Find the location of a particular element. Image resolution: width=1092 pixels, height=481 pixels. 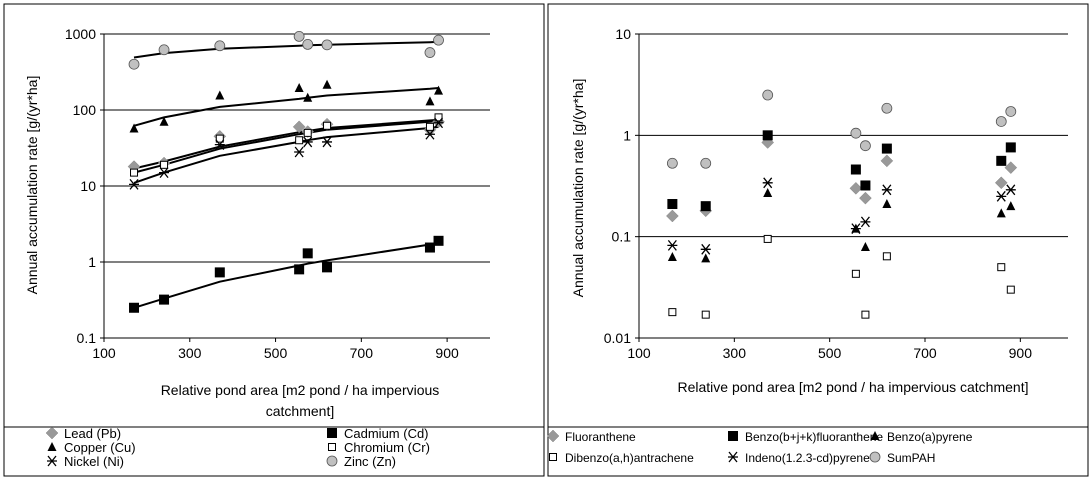

legend-label: Copper (Cu) is located at coordinates (100, 447).